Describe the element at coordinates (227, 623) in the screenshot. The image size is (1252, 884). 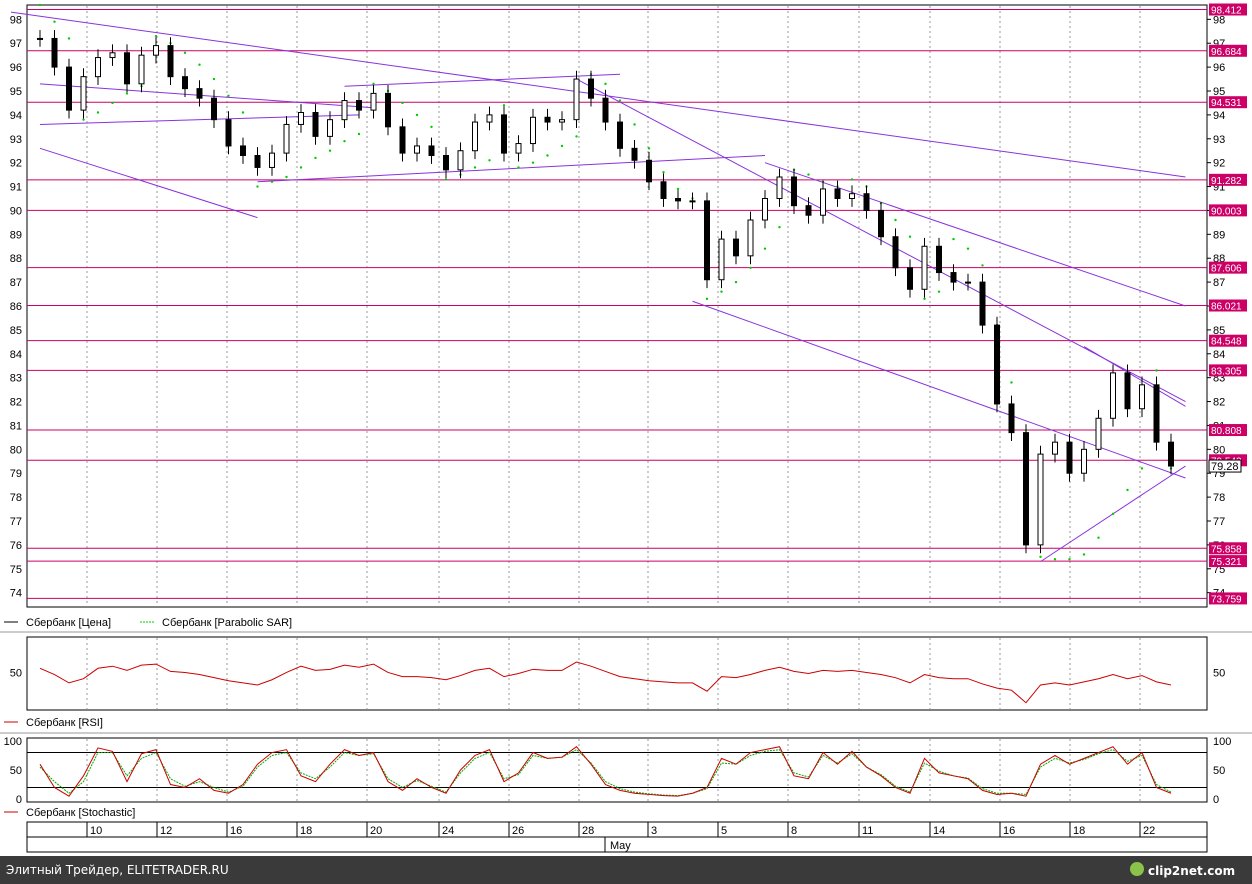
I see `sar-legend-label: Сбербанк [Parabolic SAR]` at that location.